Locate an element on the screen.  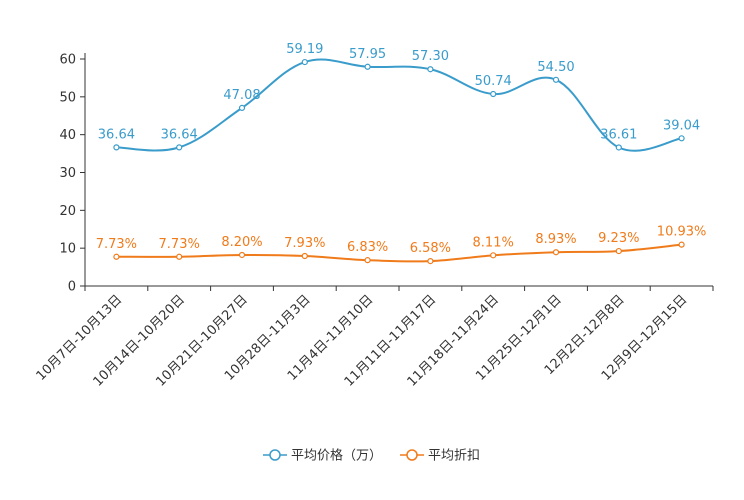
y-tick-label: 20 is located at coordinates (67, 211).